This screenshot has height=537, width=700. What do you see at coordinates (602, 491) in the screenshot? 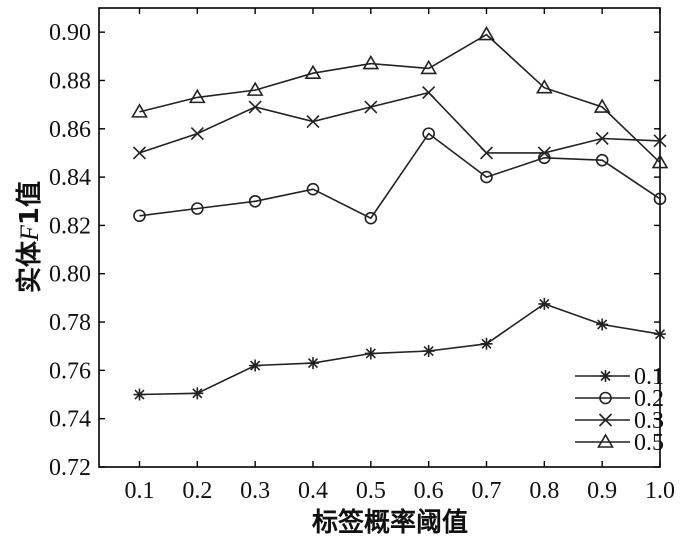
I see `x-tick-label: 0.9` at bounding box center [602, 491].